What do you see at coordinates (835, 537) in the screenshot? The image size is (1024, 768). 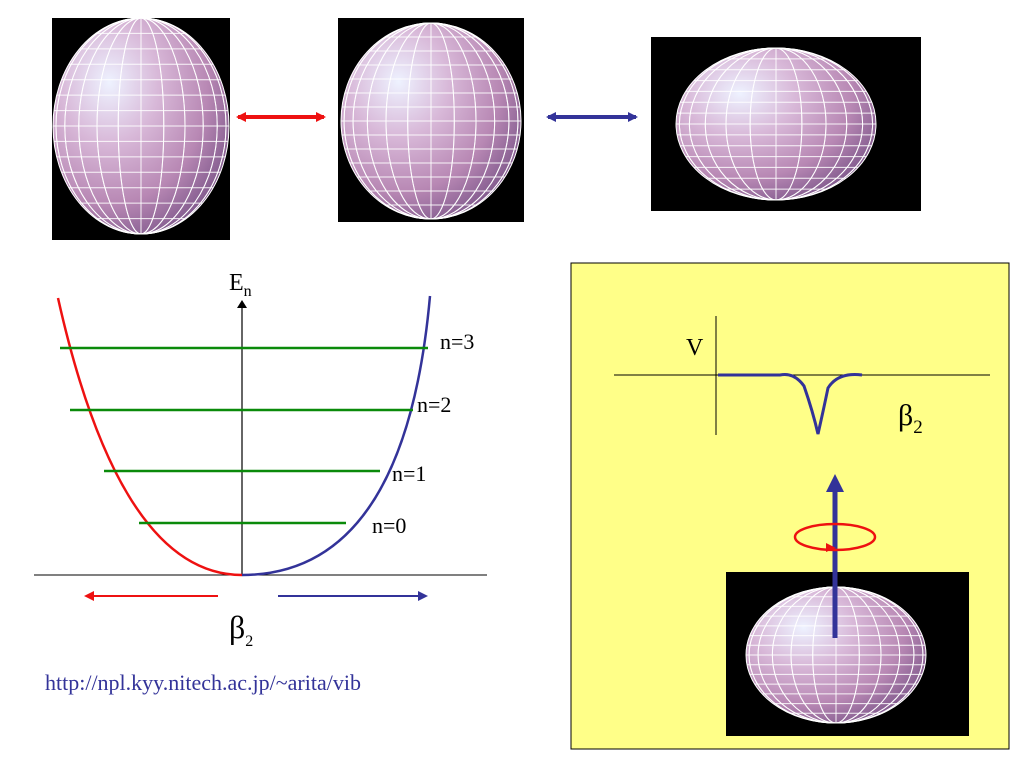 I see `rotation-circle-icon` at bounding box center [835, 537].